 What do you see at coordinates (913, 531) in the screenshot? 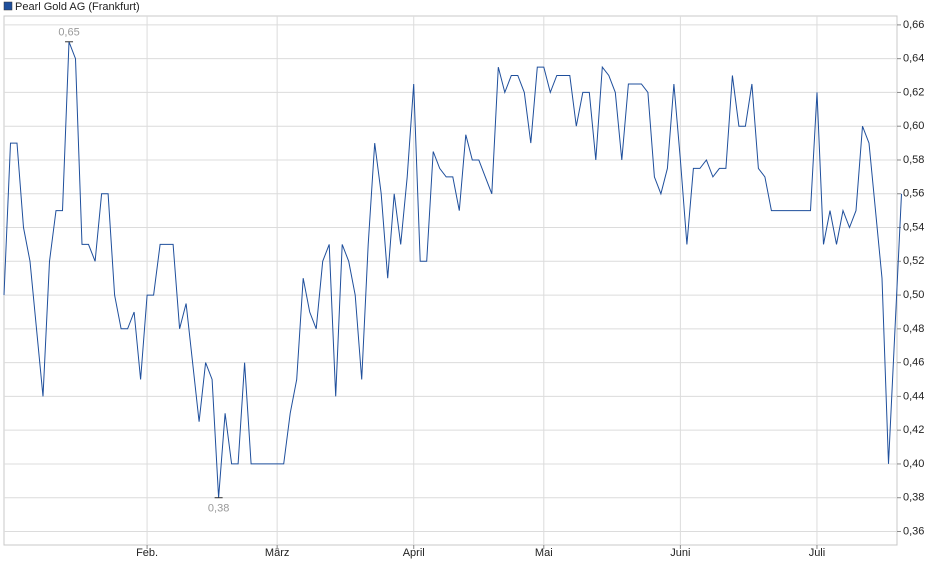
I see `y-tick-label: 0,36` at bounding box center [913, 531].